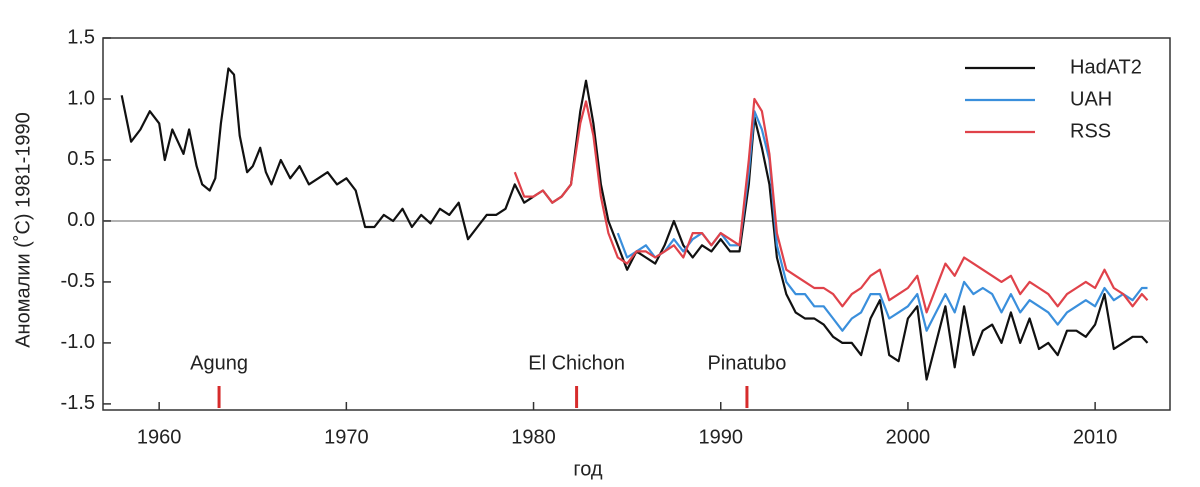  Describe the element at coordinates (746, 363) in the screenshot. I see `event-label: Pinatubo` at that location.